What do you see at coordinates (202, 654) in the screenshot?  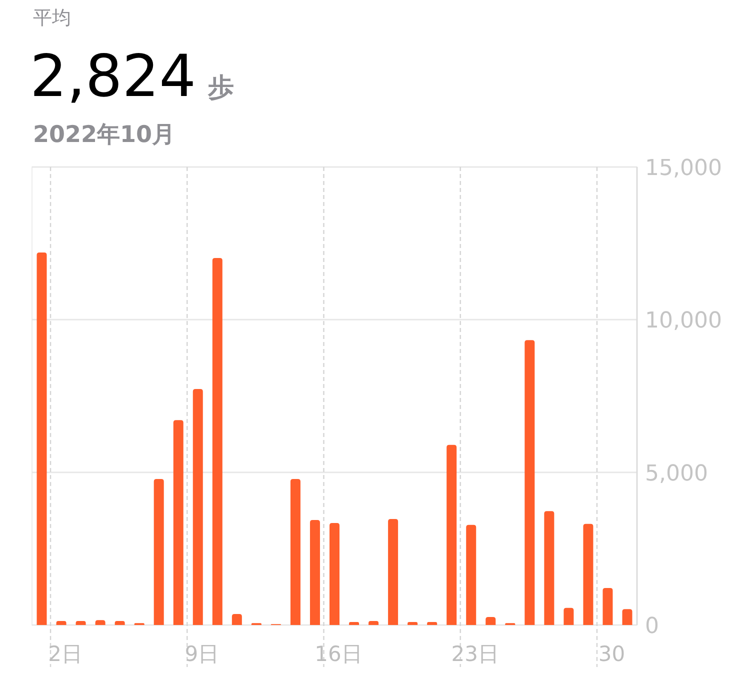 I see `x-tick-label: 9日` at bounding box center [202, 654].